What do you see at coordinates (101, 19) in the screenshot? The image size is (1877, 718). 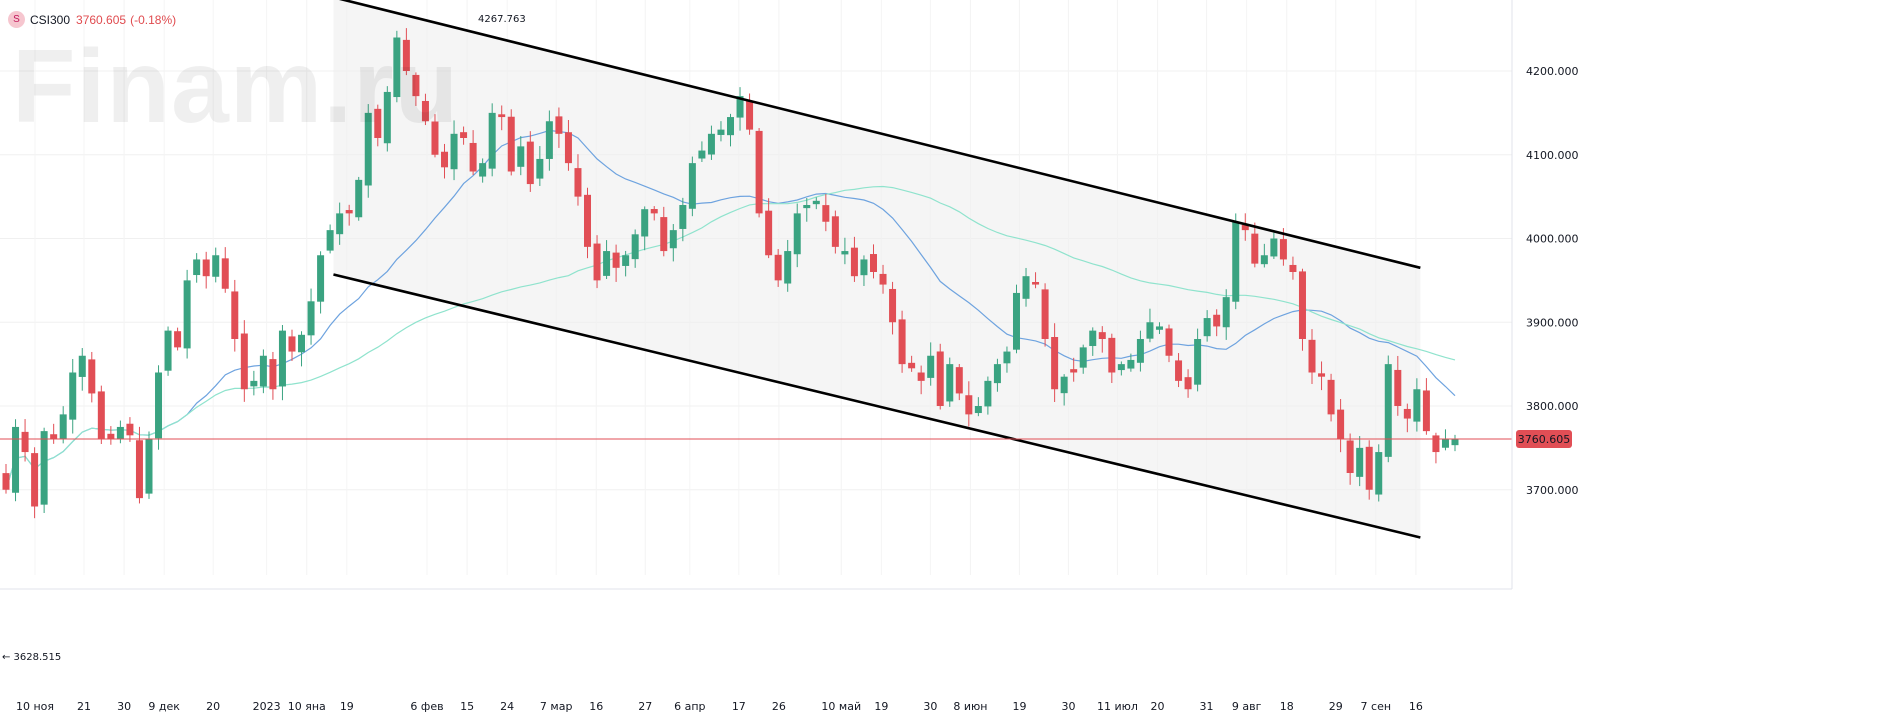 I see `last-price: 3760.605` at bounding box center [101, 19].